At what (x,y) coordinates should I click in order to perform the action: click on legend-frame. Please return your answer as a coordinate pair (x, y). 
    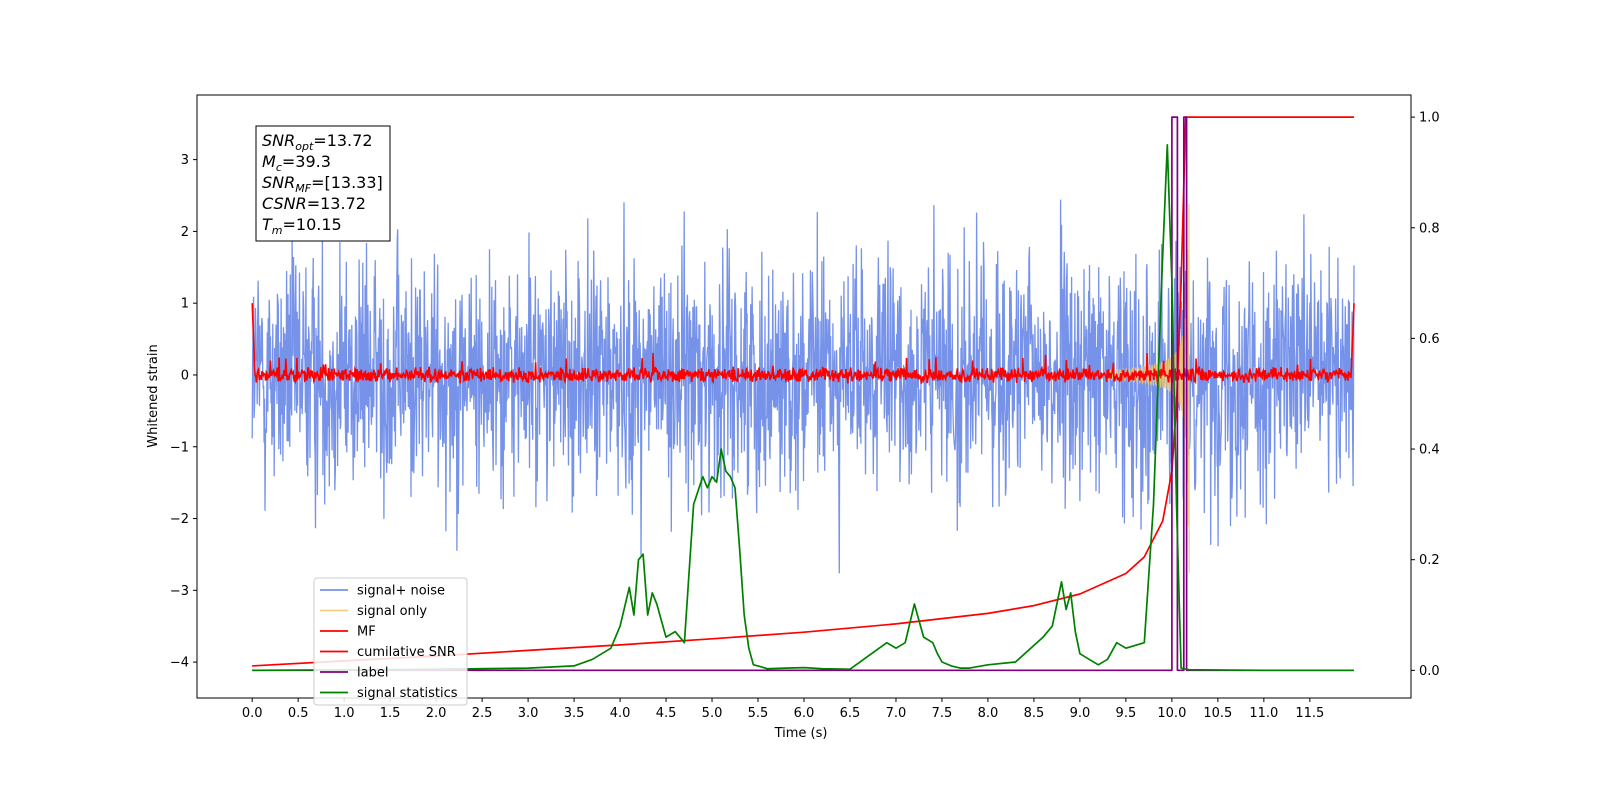
    Looking at the image, I should click on (390, 641).